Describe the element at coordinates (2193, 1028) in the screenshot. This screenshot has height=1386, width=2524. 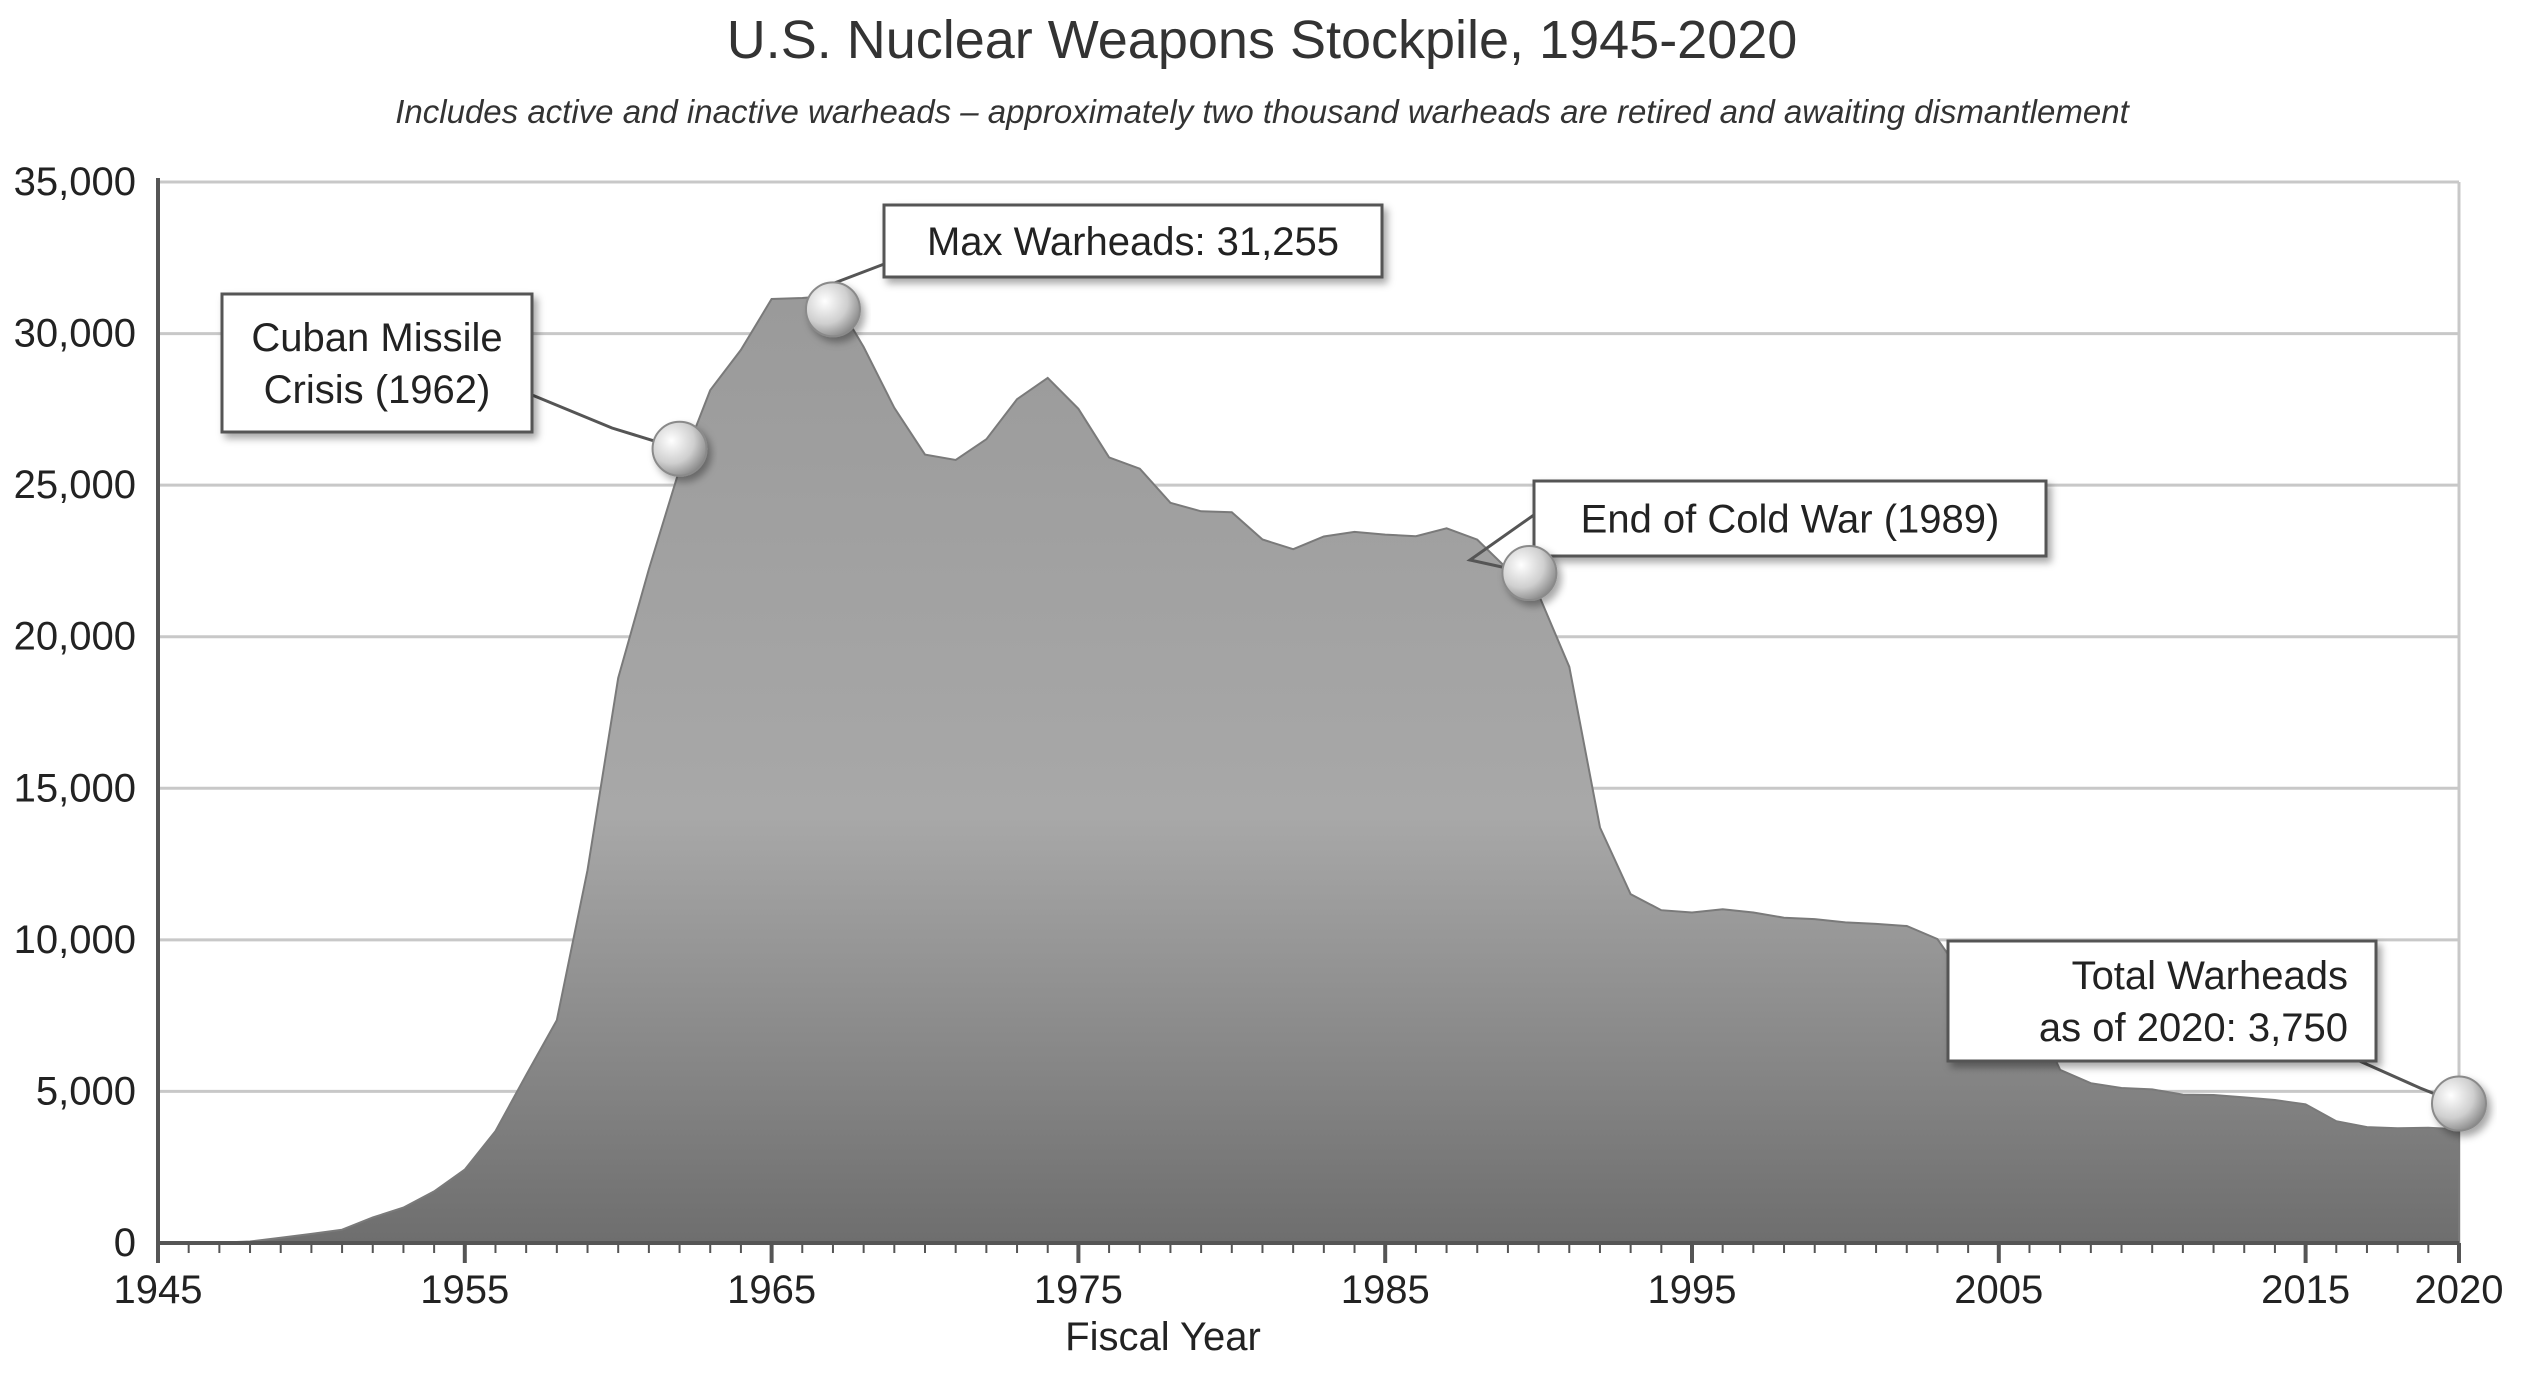
I see `callout-text-3-1: as of 2020: 3,750` at that location.